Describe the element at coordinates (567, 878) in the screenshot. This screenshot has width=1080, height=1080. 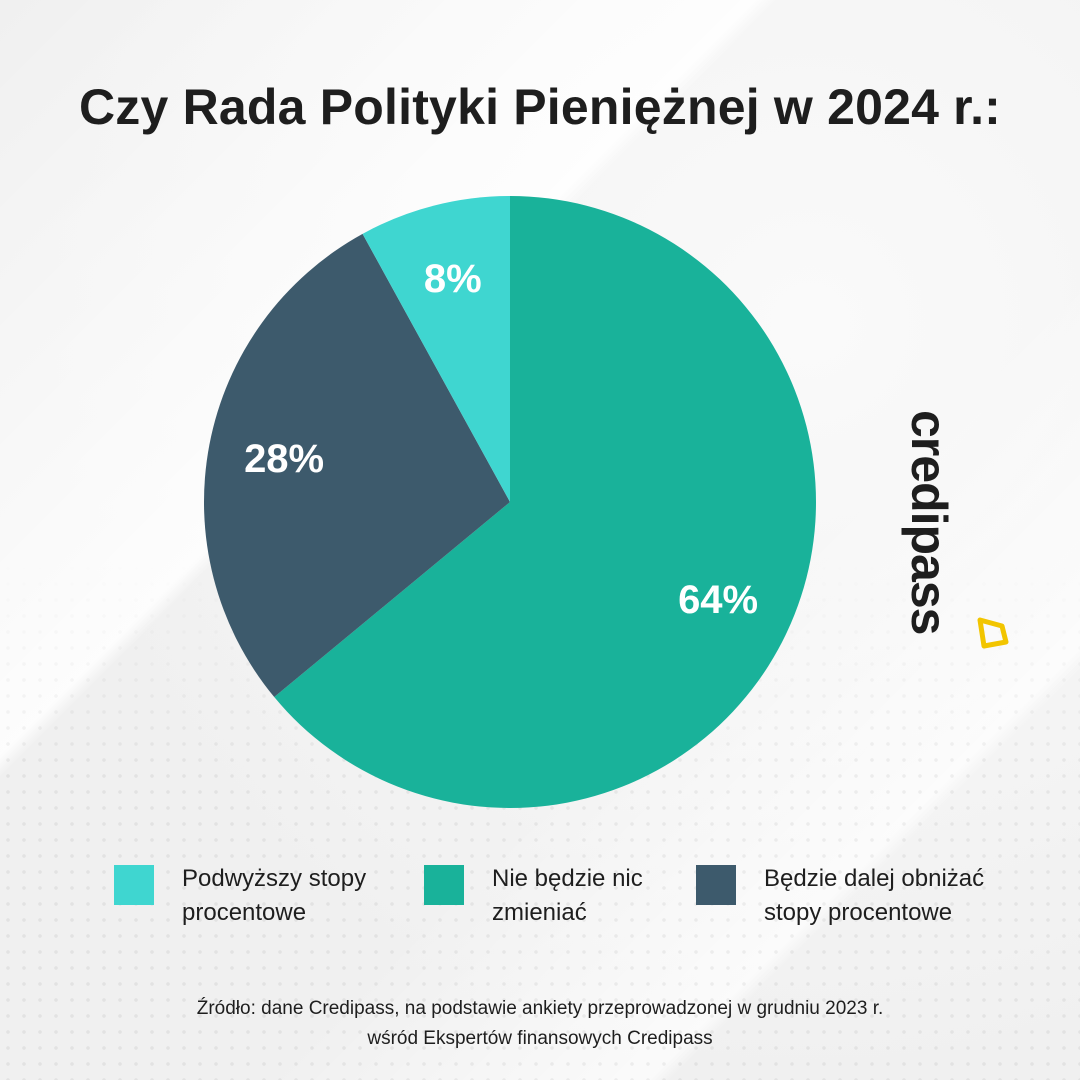
I see `legend-label-line: Nie będzie nic` at that location.